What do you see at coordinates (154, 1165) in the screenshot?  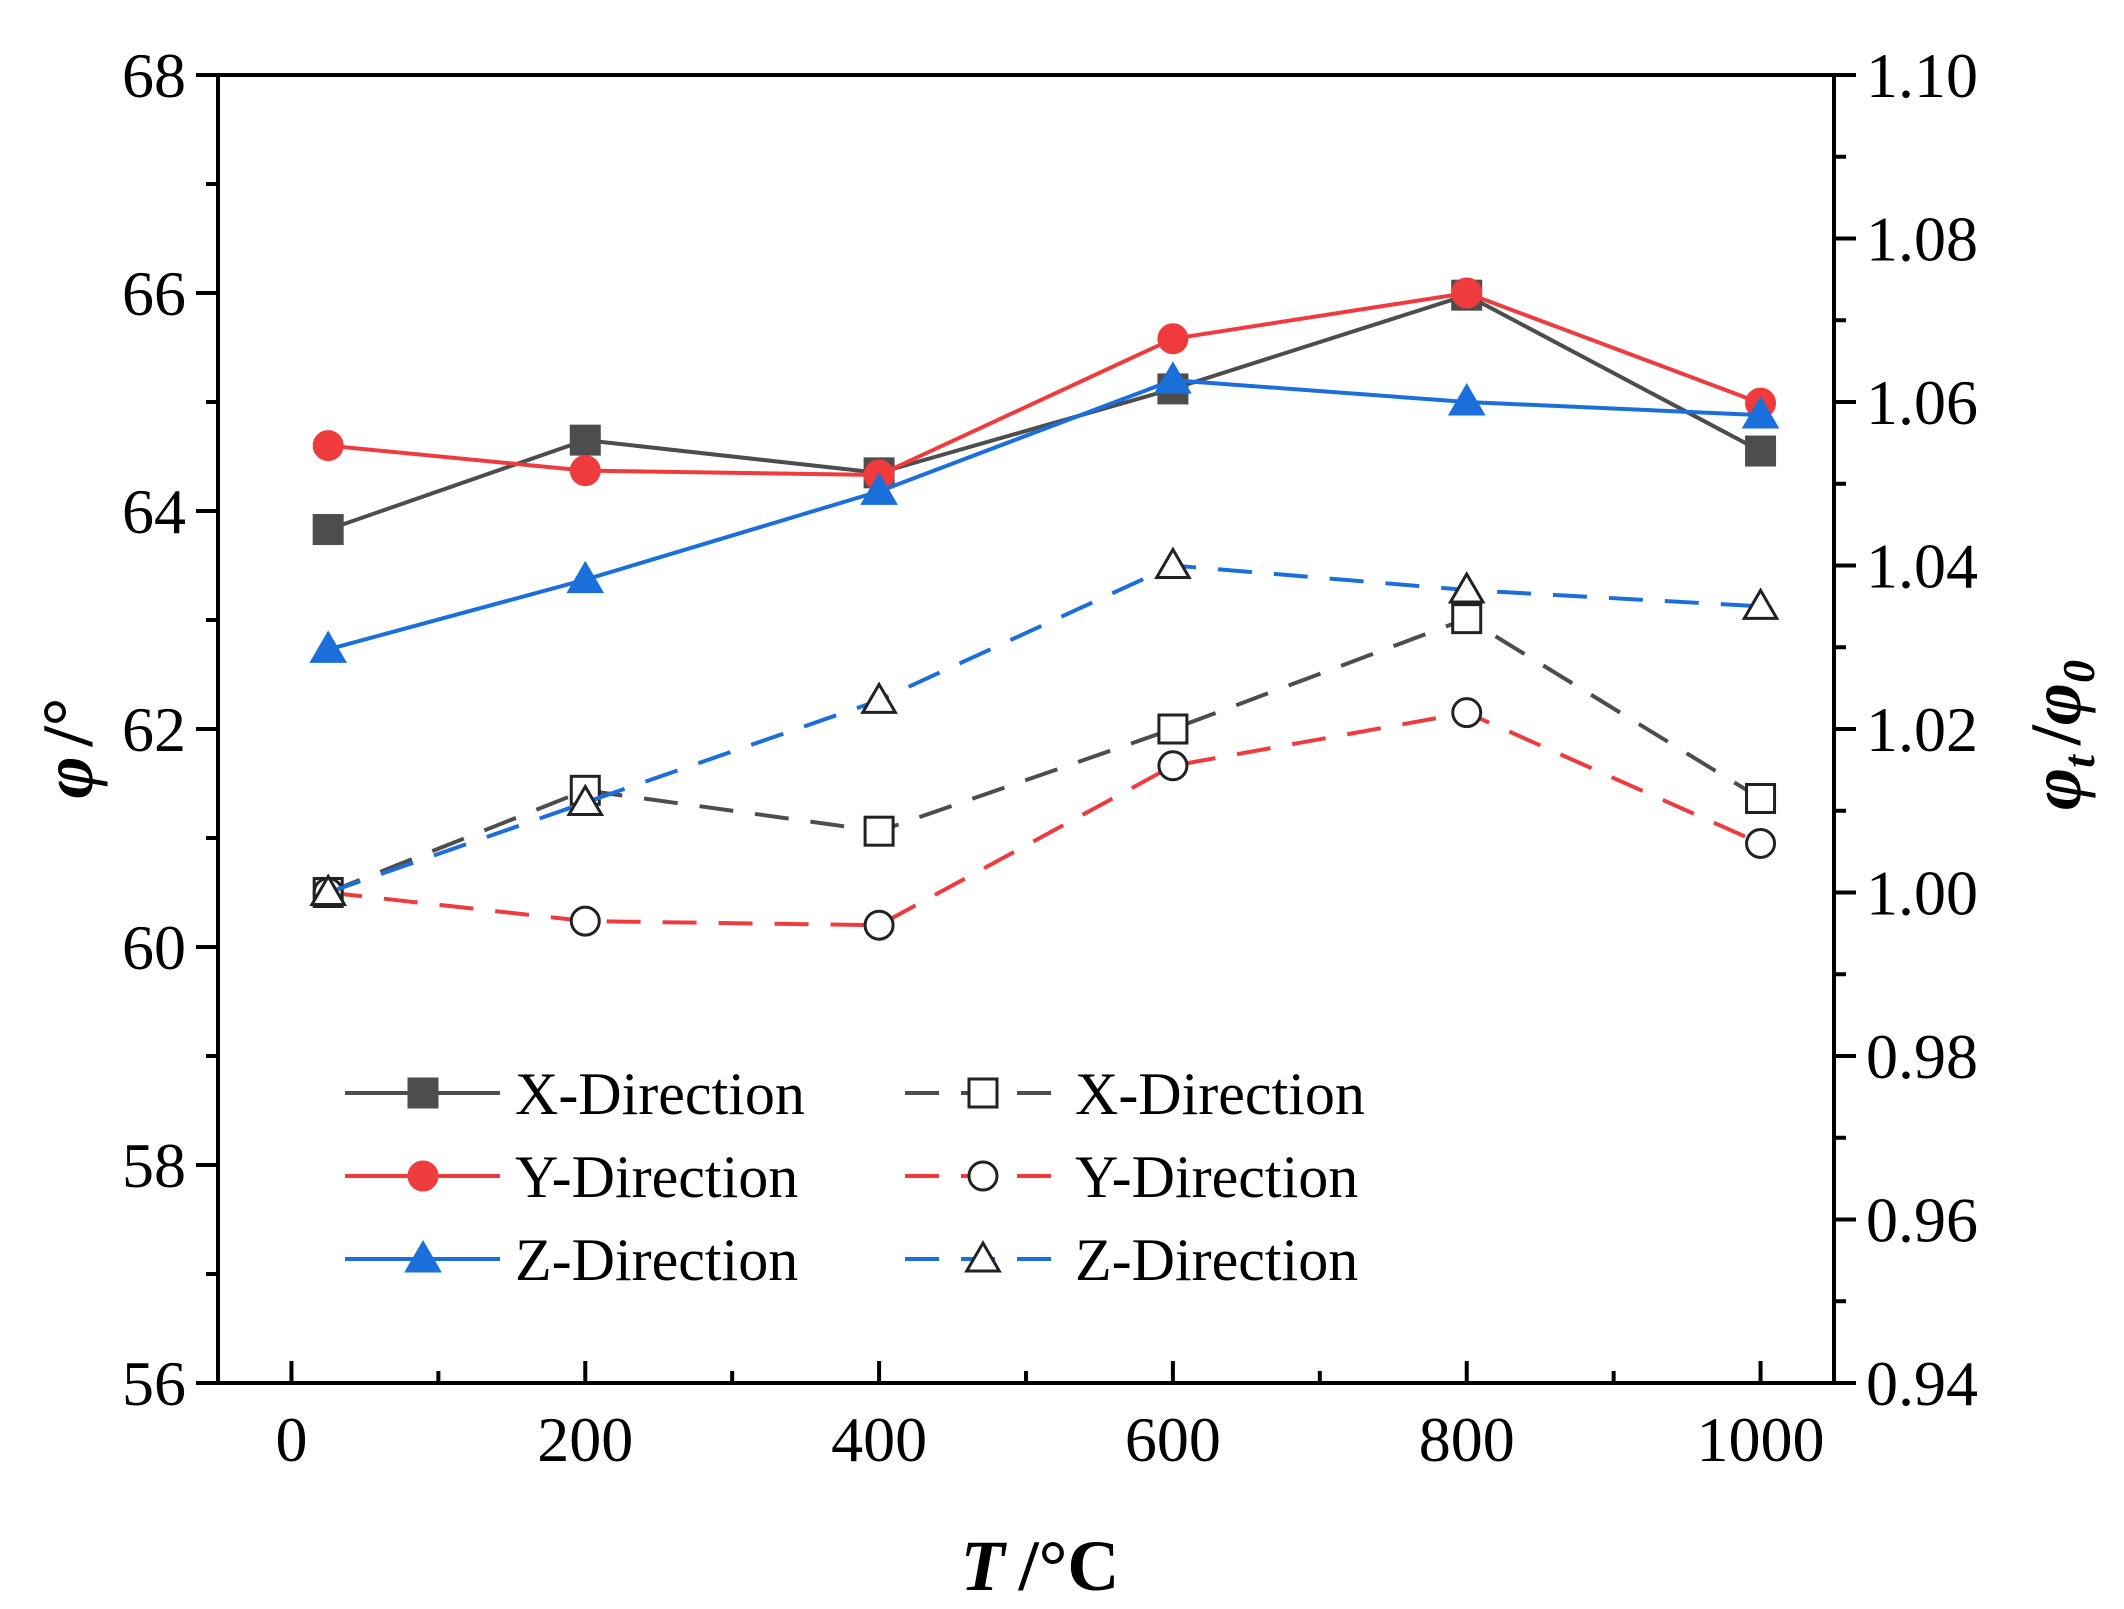 I see `y-left-tick-label: 58` at bounding box center [154, 1165].